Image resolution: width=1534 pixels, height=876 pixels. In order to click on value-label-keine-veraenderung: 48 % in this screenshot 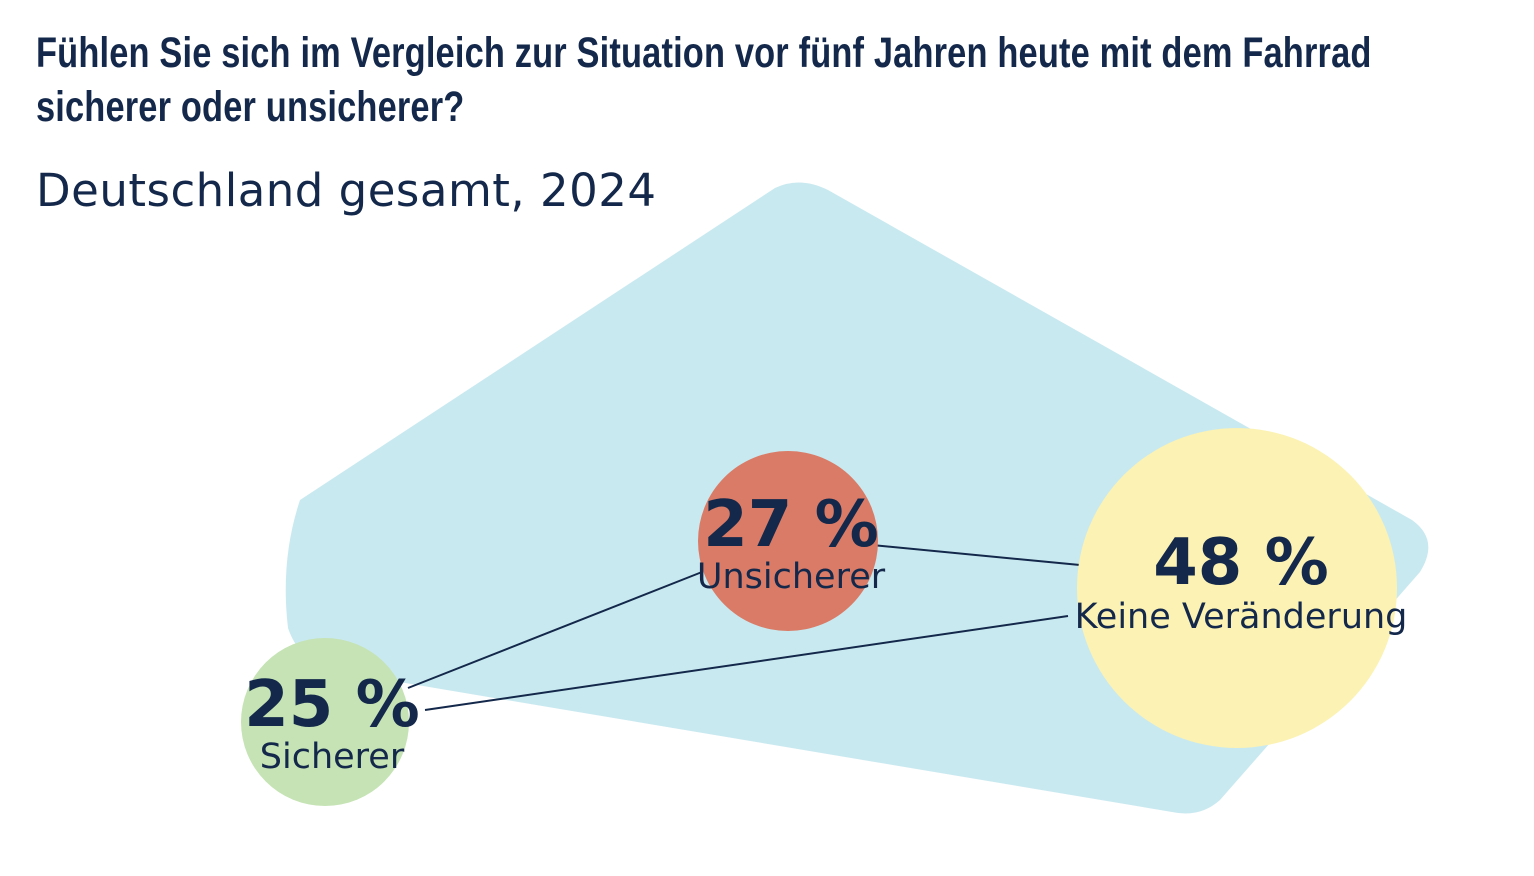, I will do `click(1240, 563)`.